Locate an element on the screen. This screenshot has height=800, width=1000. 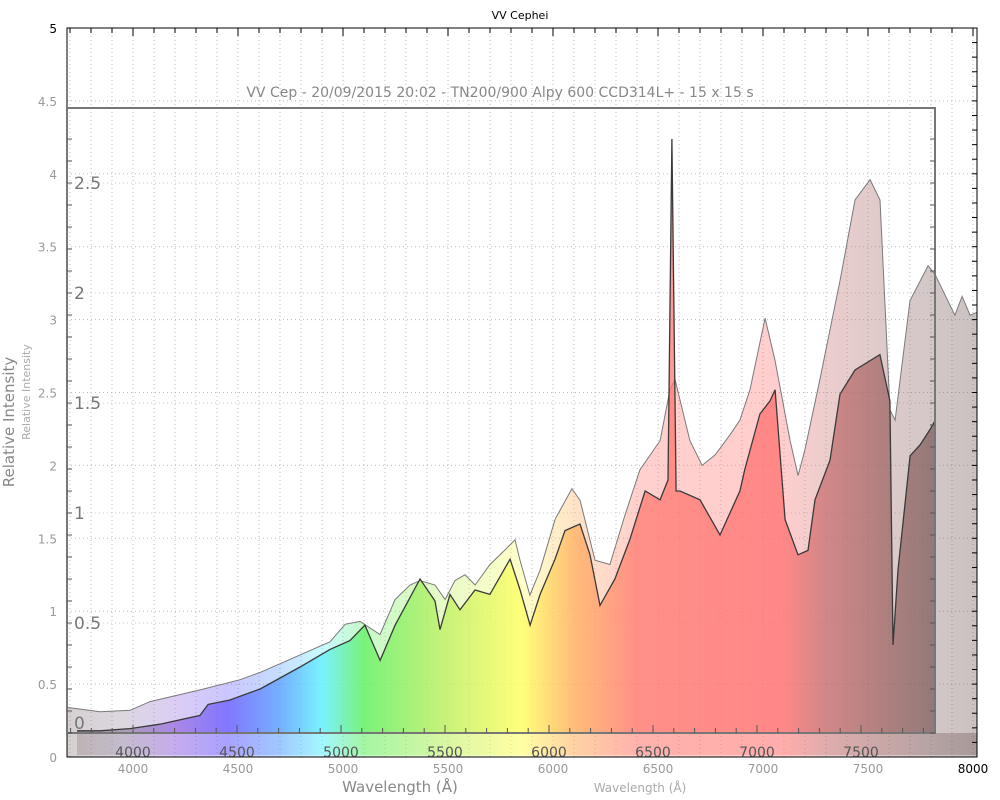
x-tick-label: 7500 is located at coordinates (868, 769).